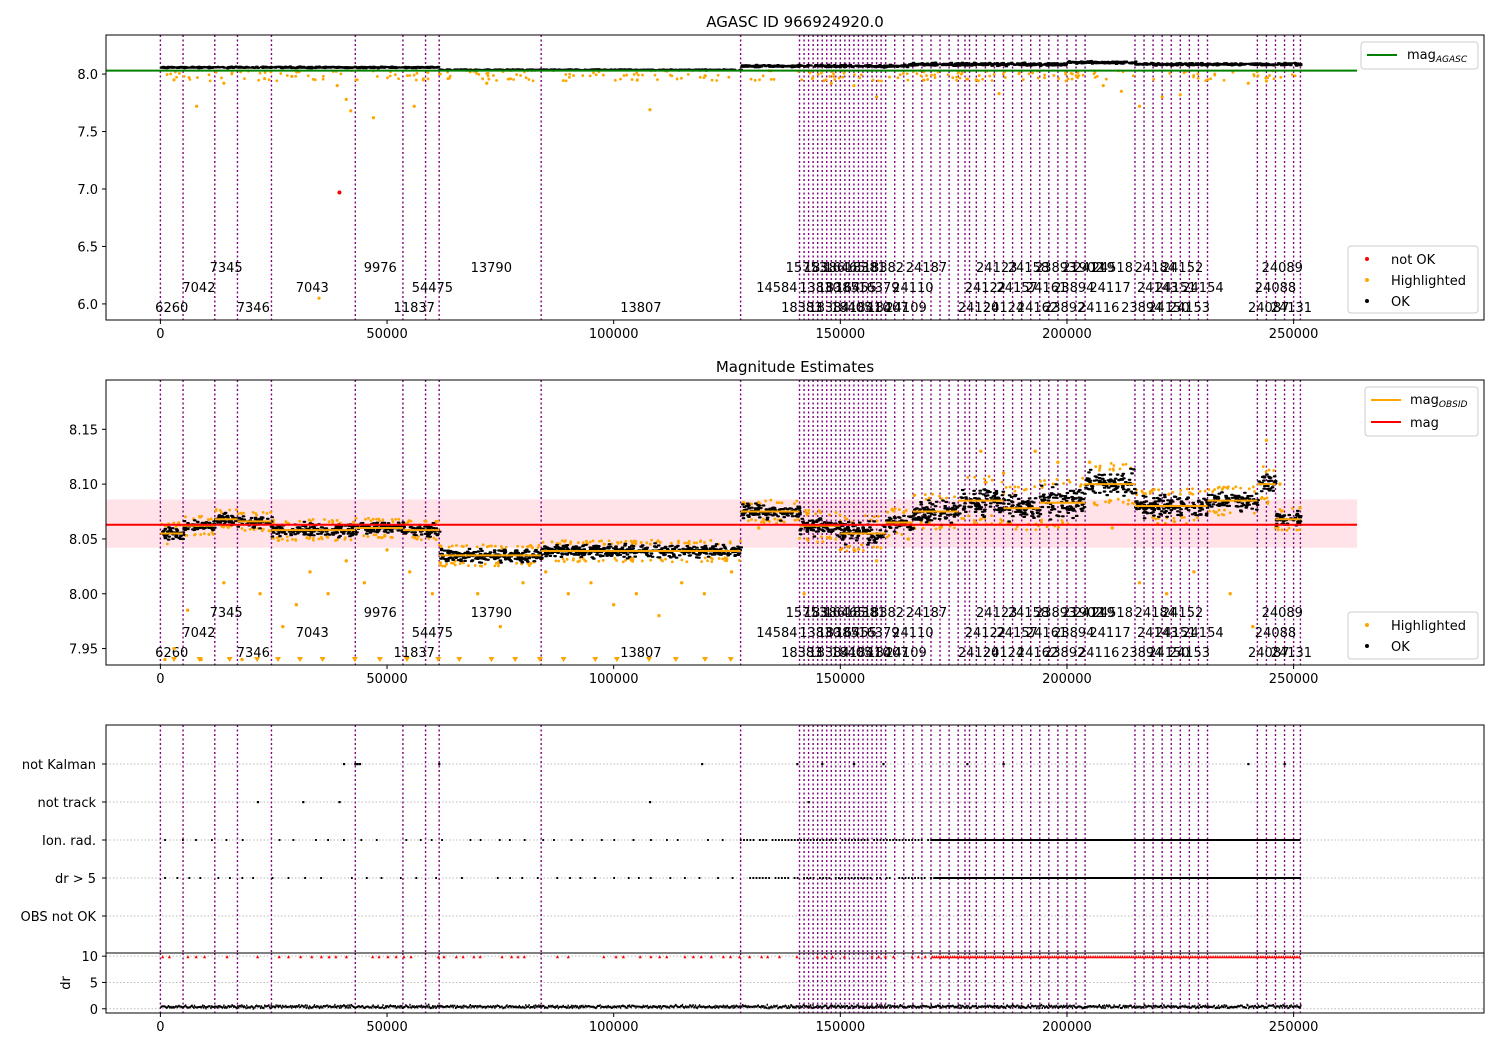 The image size is (1500, 1050). I want to click on obsid-label: 24157, so click(1016, 288).